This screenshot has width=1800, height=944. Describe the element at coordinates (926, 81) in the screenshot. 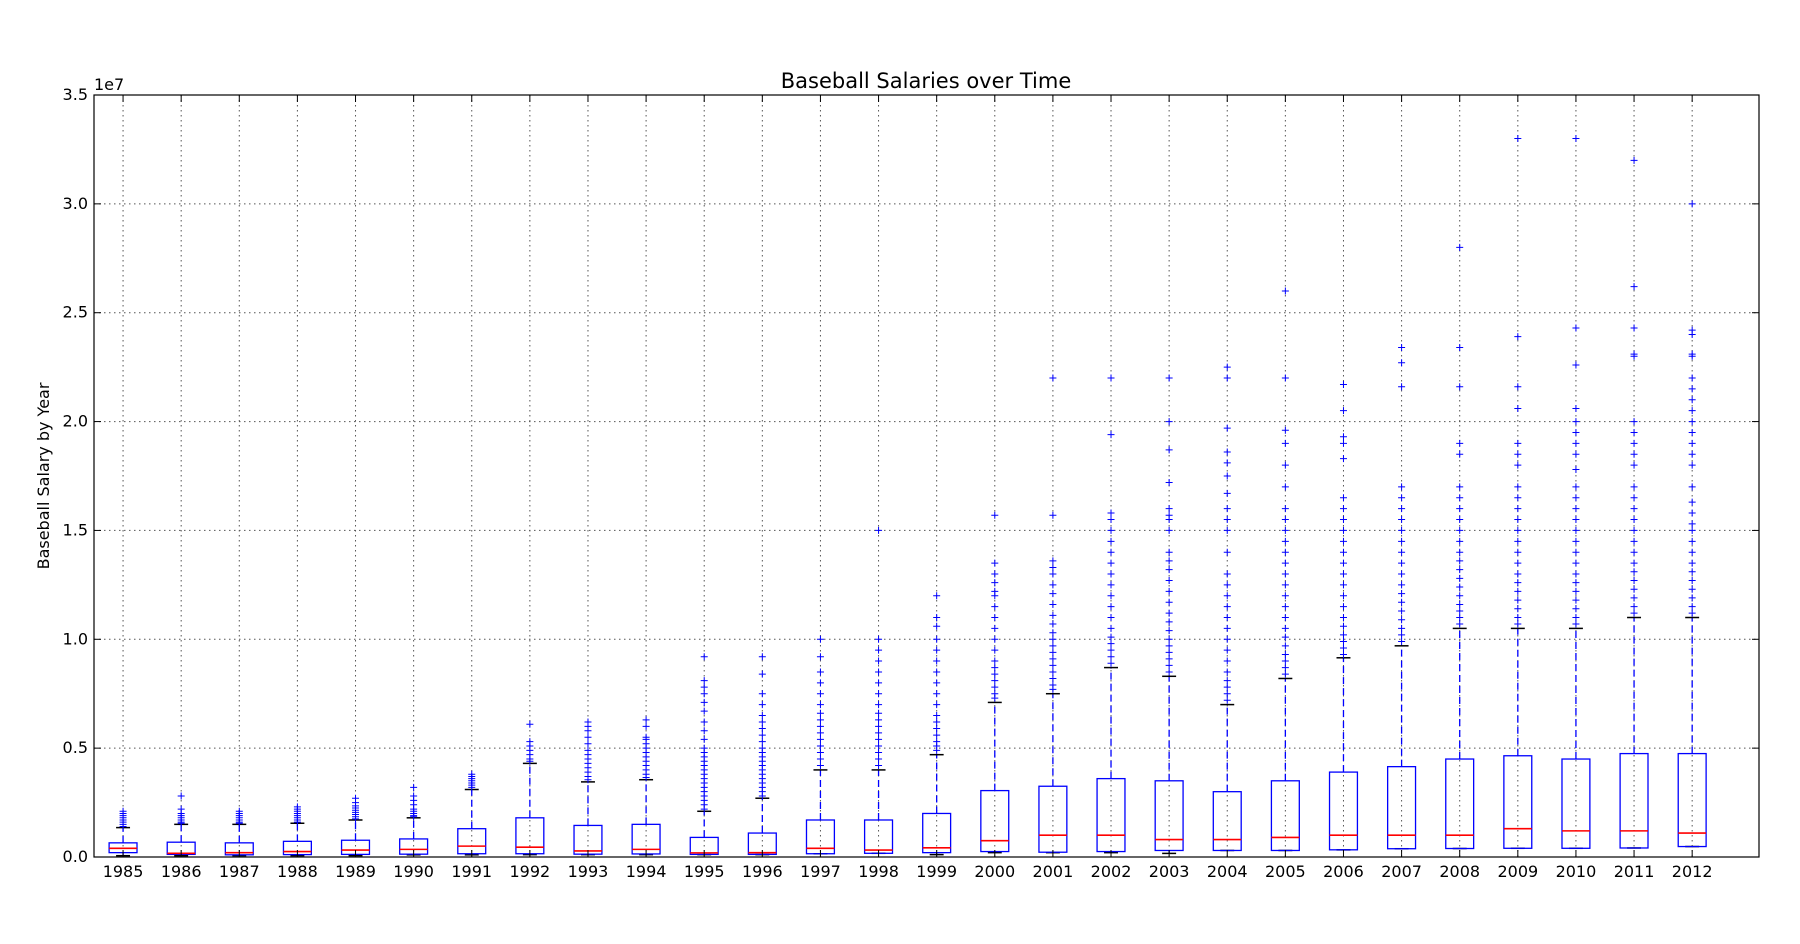

I see `chart-title: Baseball Salaries over Time` at that location.